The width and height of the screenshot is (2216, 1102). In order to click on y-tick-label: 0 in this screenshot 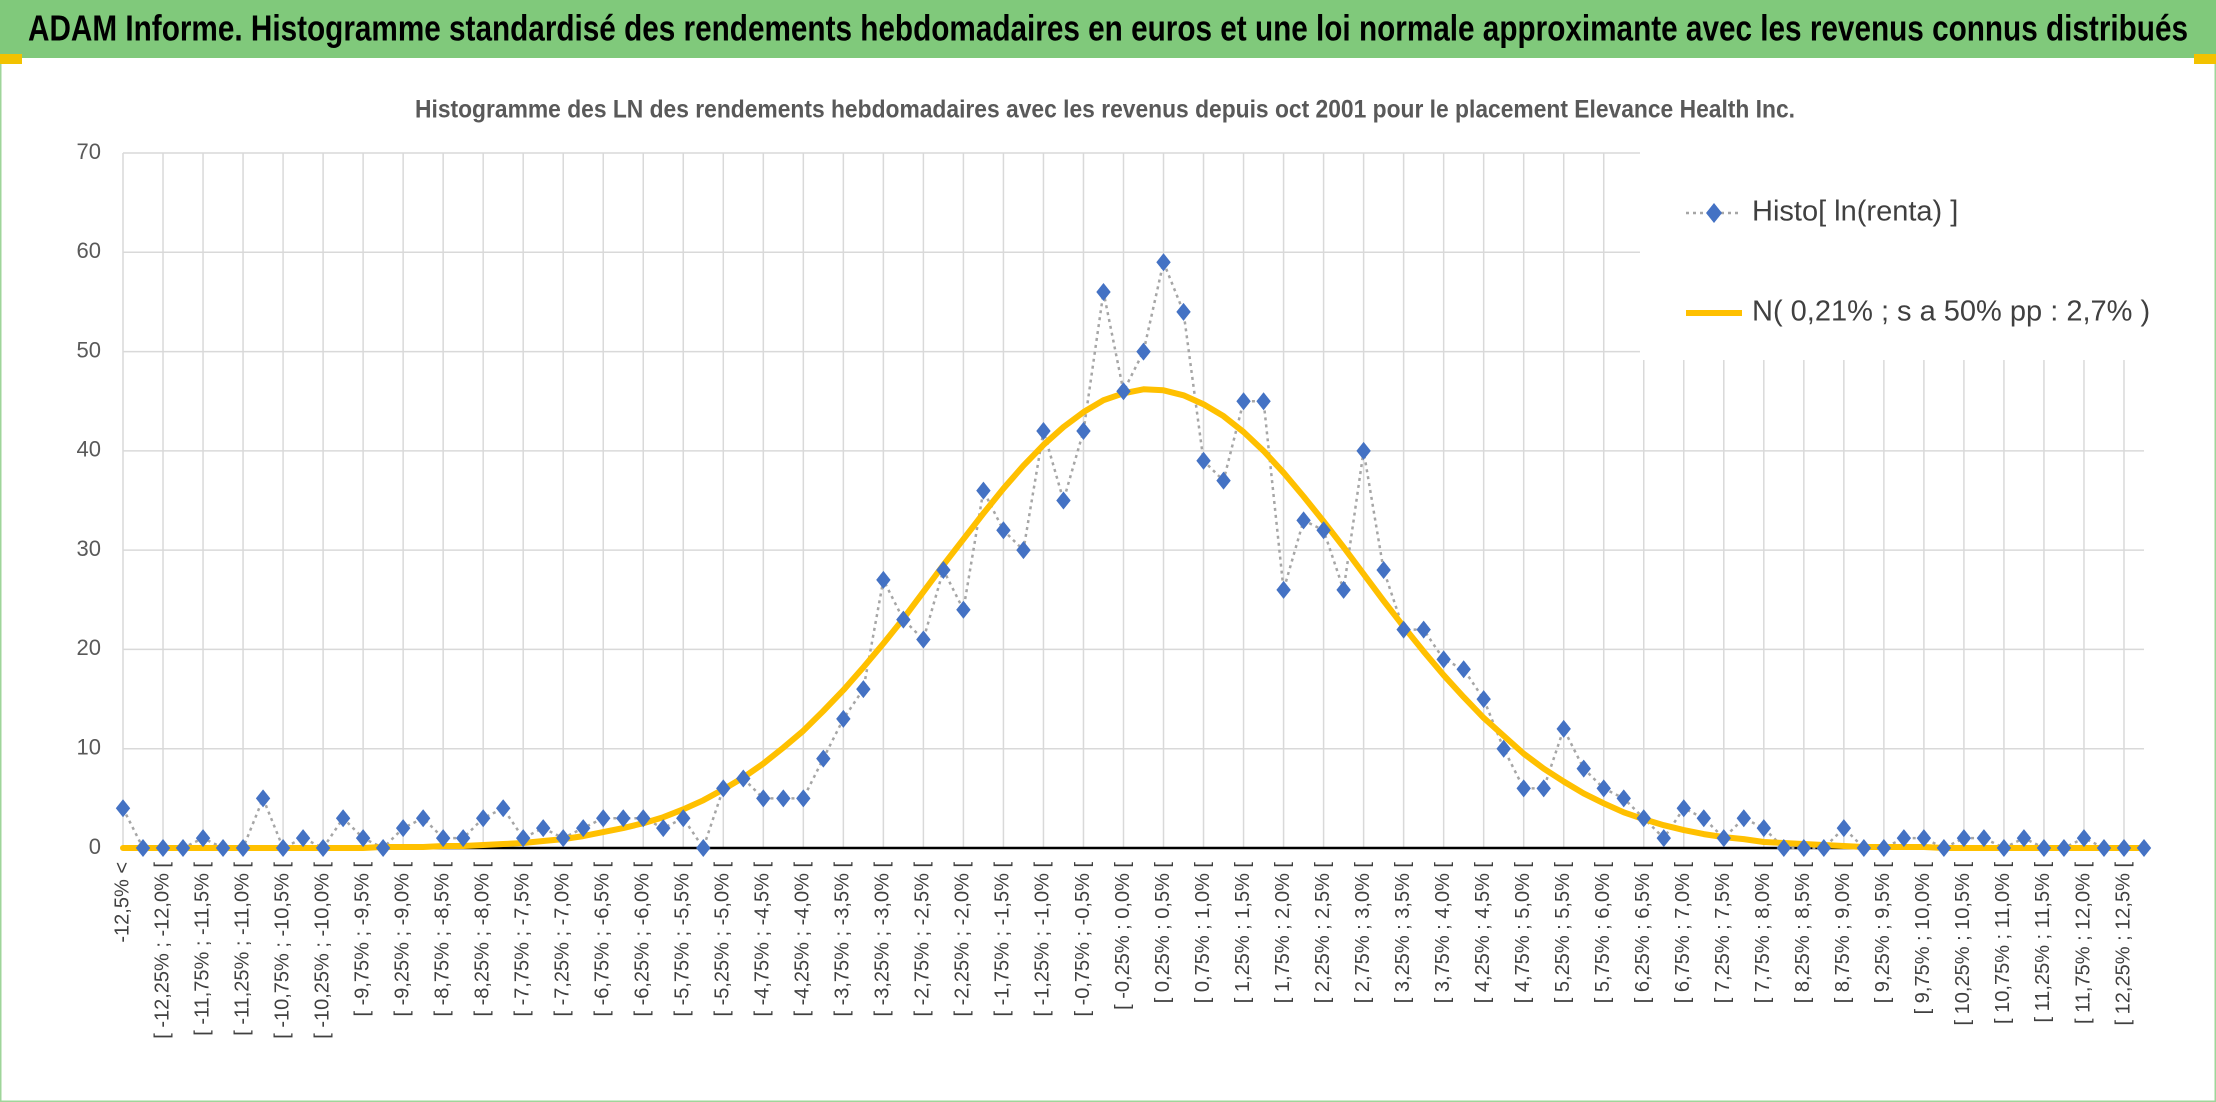, I will do `click(95, 846)`.